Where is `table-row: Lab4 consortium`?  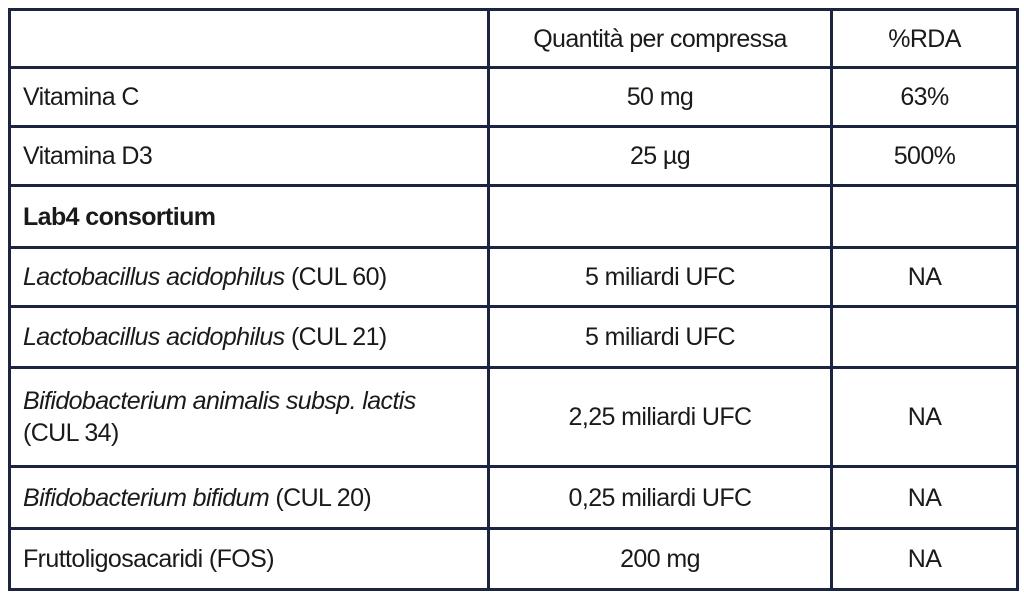
table-row: Lab4 consortium is located at coordinates (513, 216).